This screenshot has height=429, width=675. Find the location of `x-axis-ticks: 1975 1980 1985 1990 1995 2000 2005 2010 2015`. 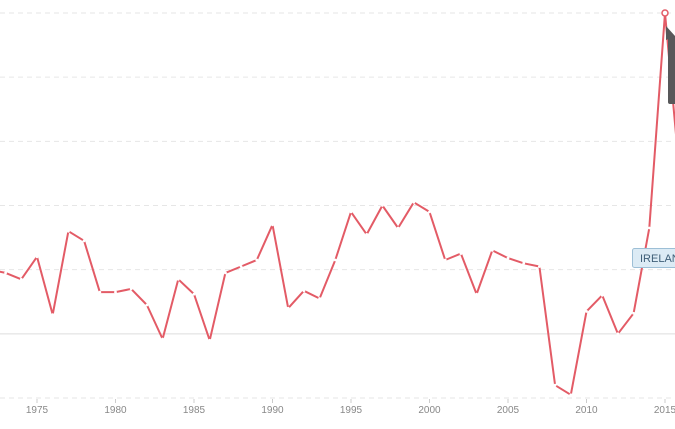

x-axis-ticks: 1975 1980 1985 1990 1995 2000 2005 2010 2015 is located at coordinates (350, 407).